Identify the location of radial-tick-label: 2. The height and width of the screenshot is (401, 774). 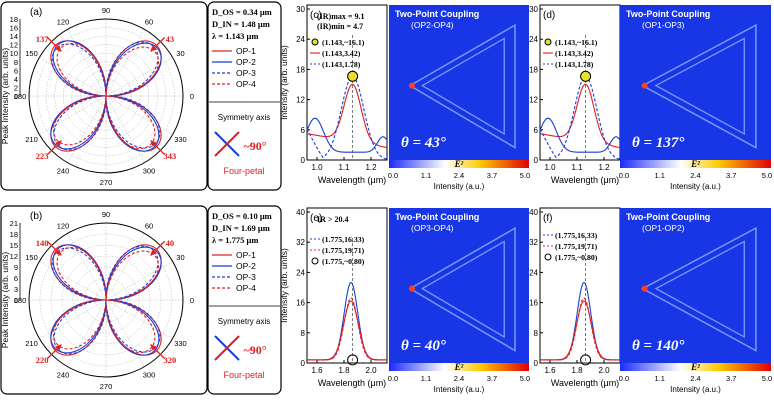
(16, 87).